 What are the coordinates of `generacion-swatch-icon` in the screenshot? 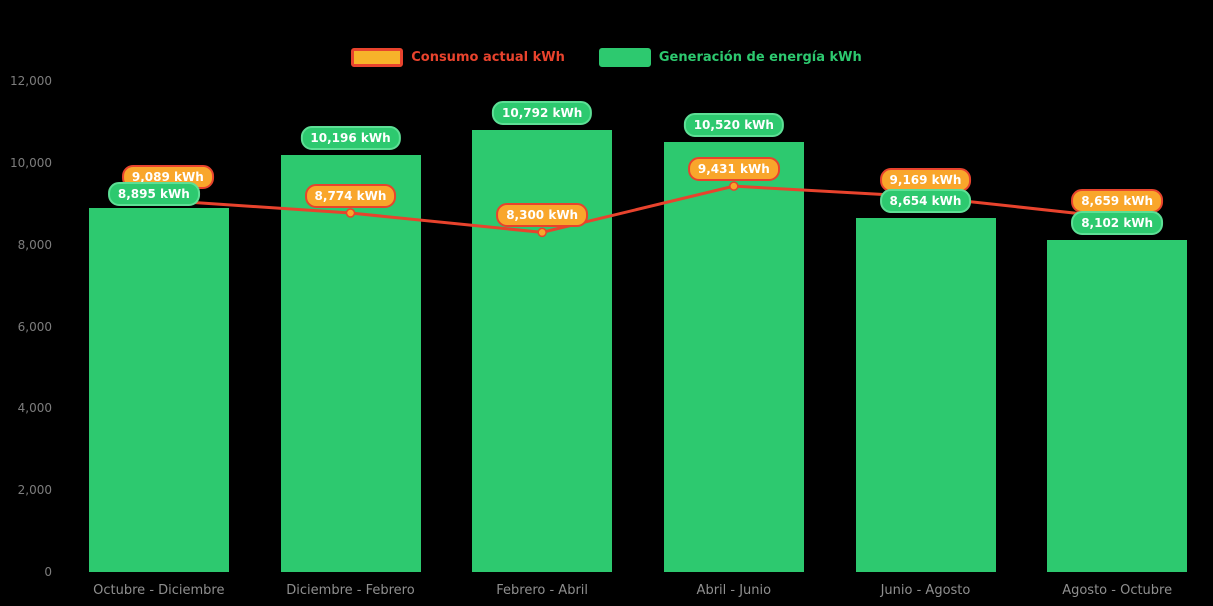 It's located at (624, 57).